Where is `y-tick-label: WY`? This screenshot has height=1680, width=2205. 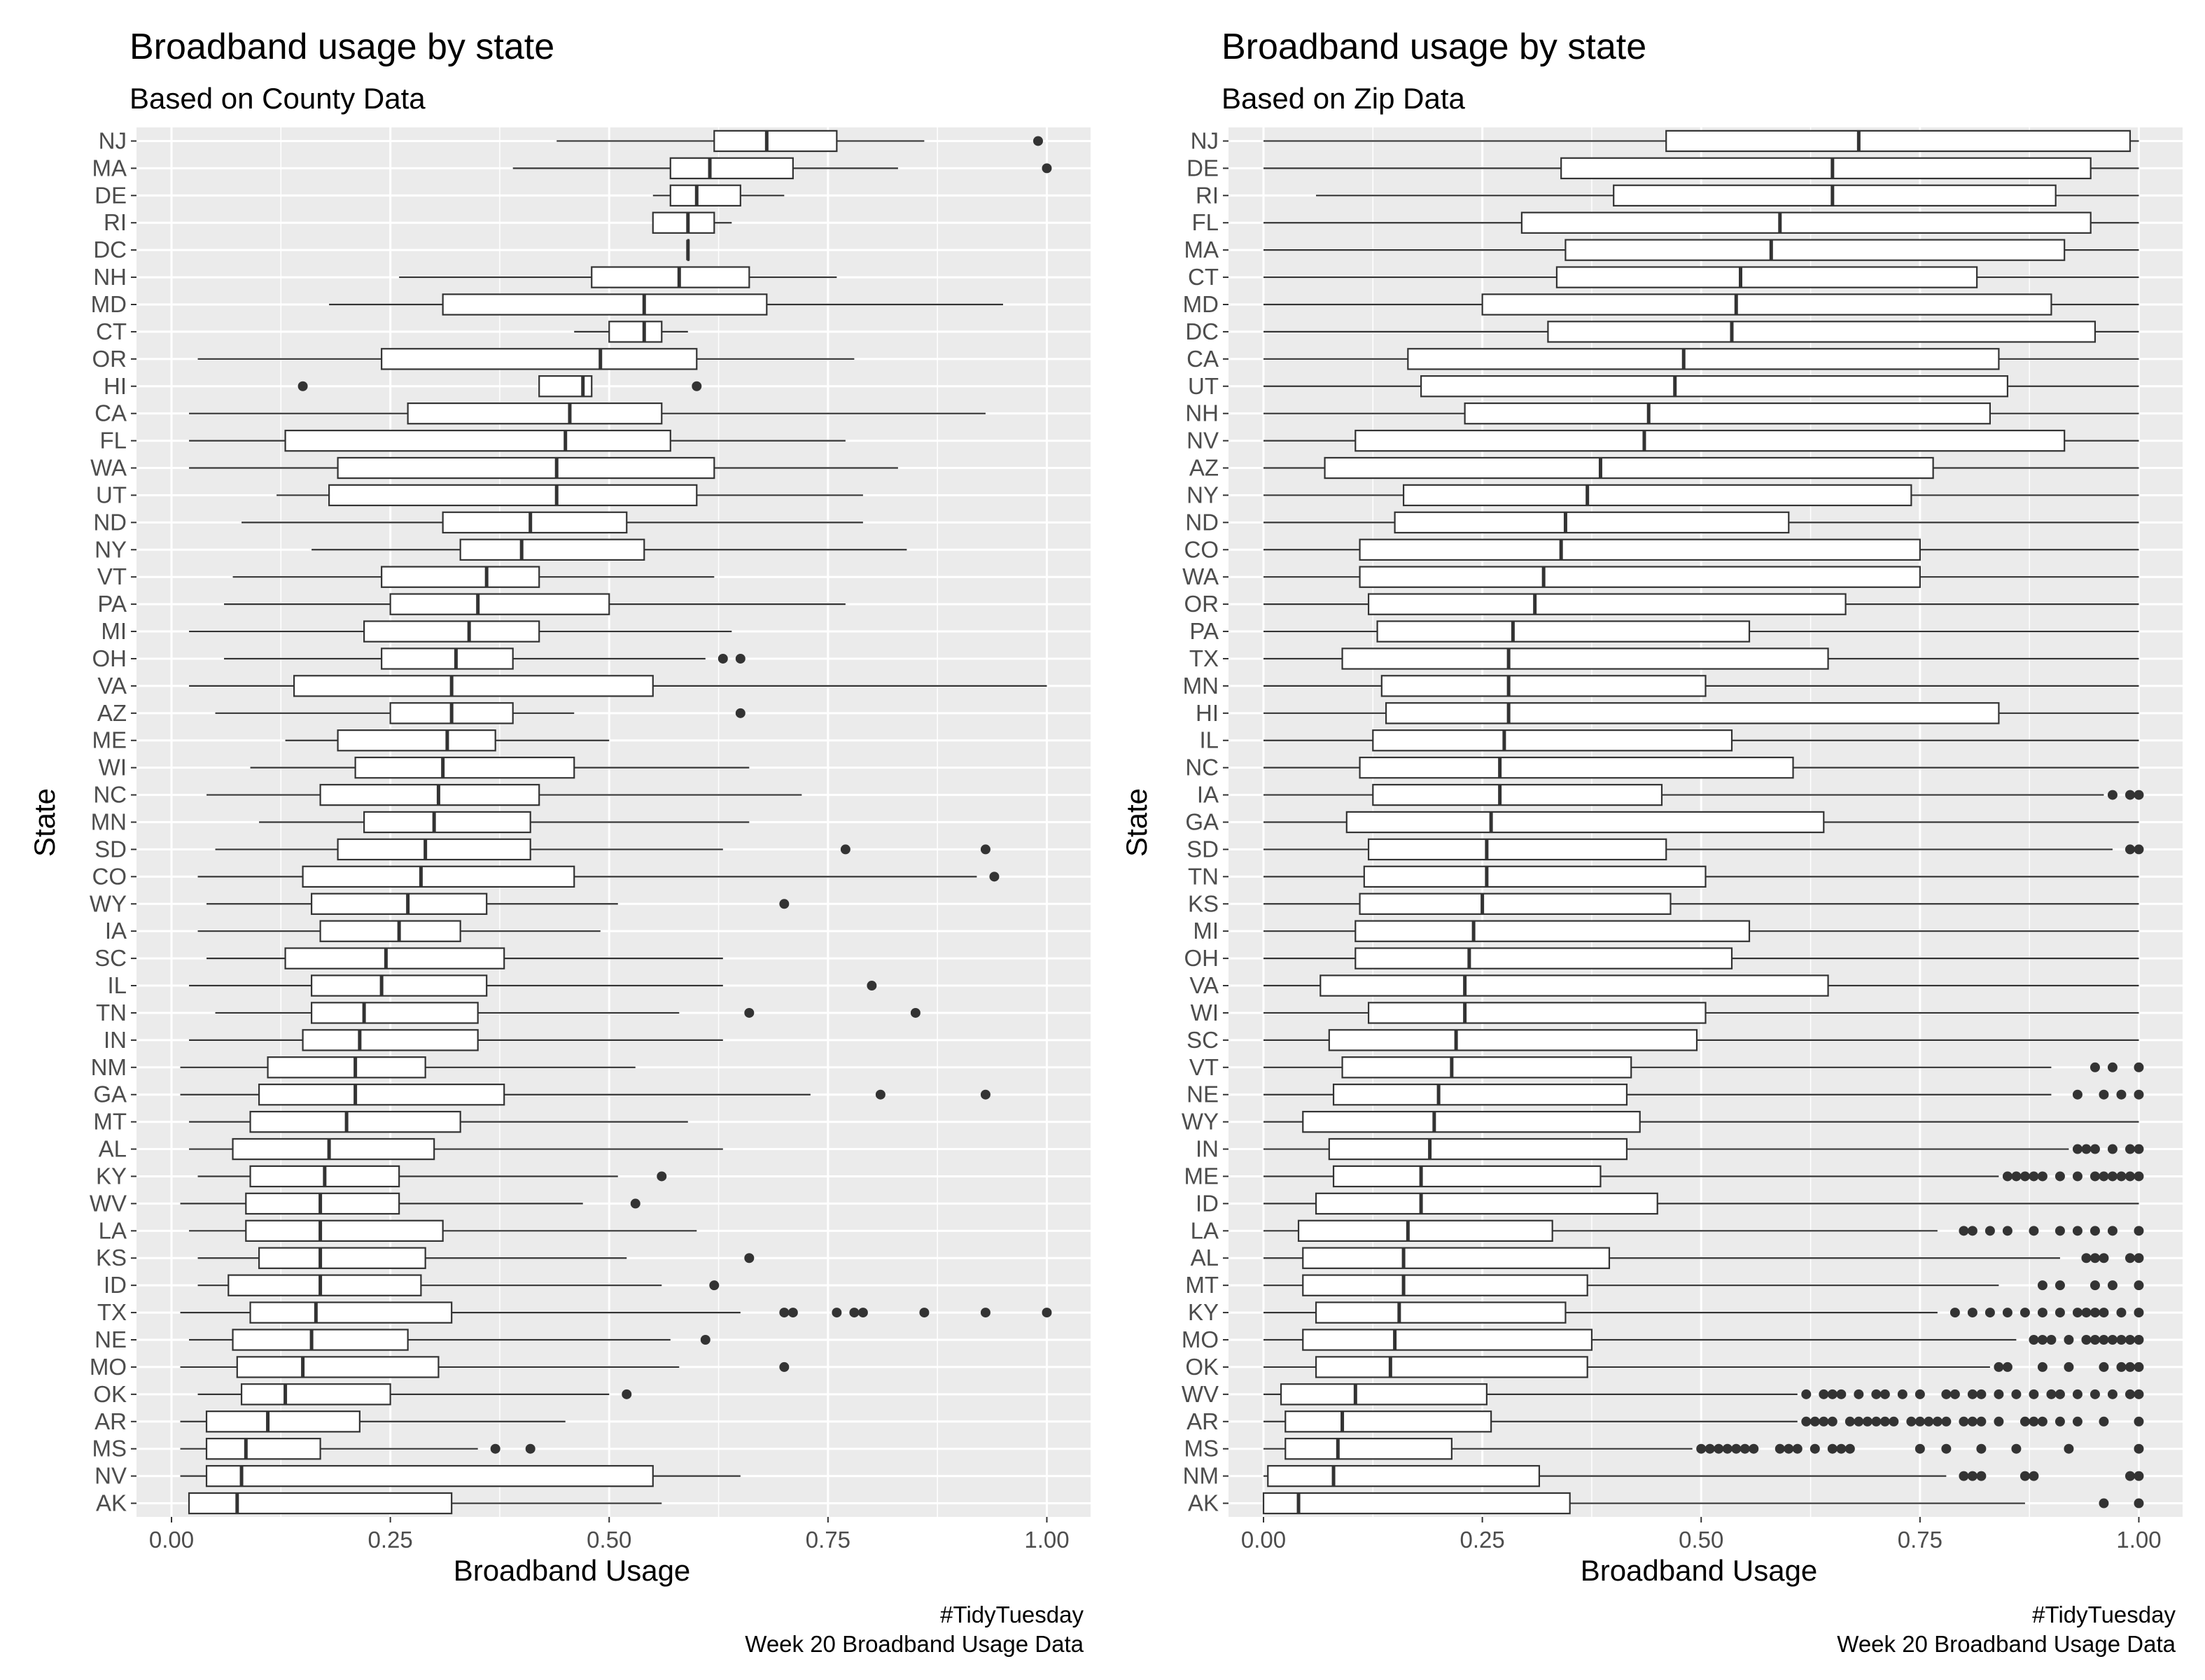
y-tick-label: WY is located at coordinates (108, 903).